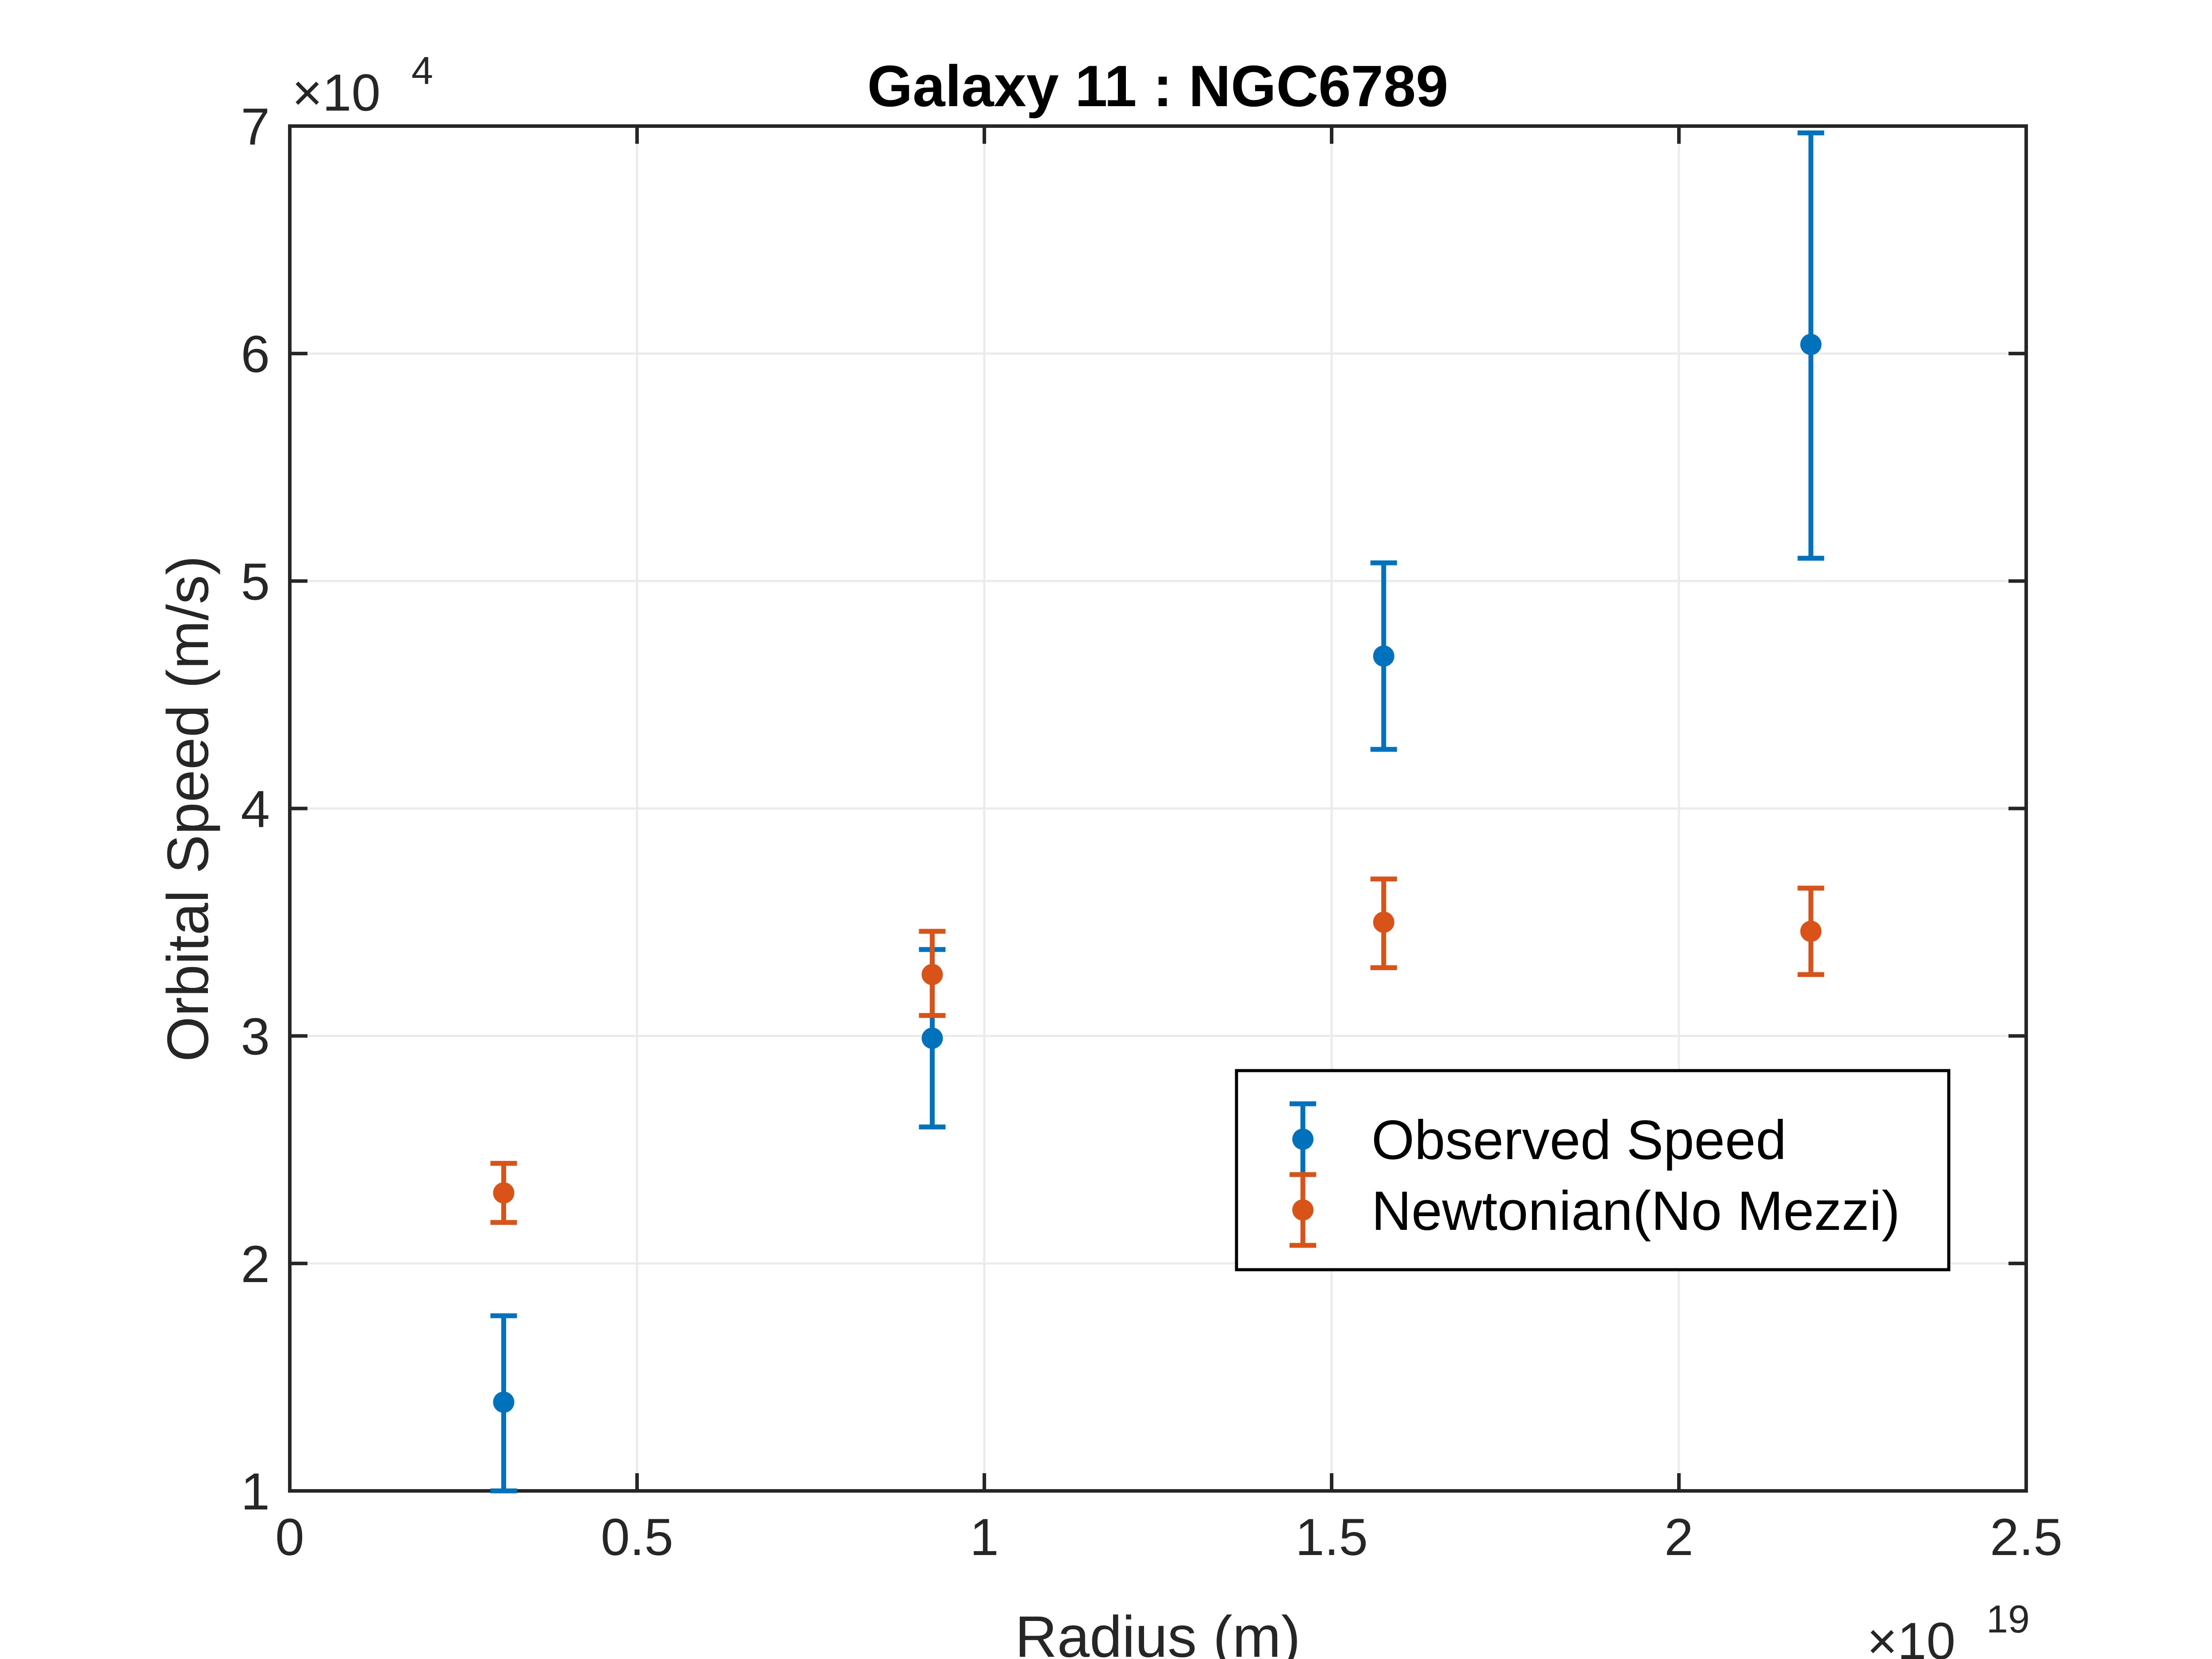  Describe the element at coordinates (290, 1538) in the screenshot. I see `x-tick-label: 0` at that location.